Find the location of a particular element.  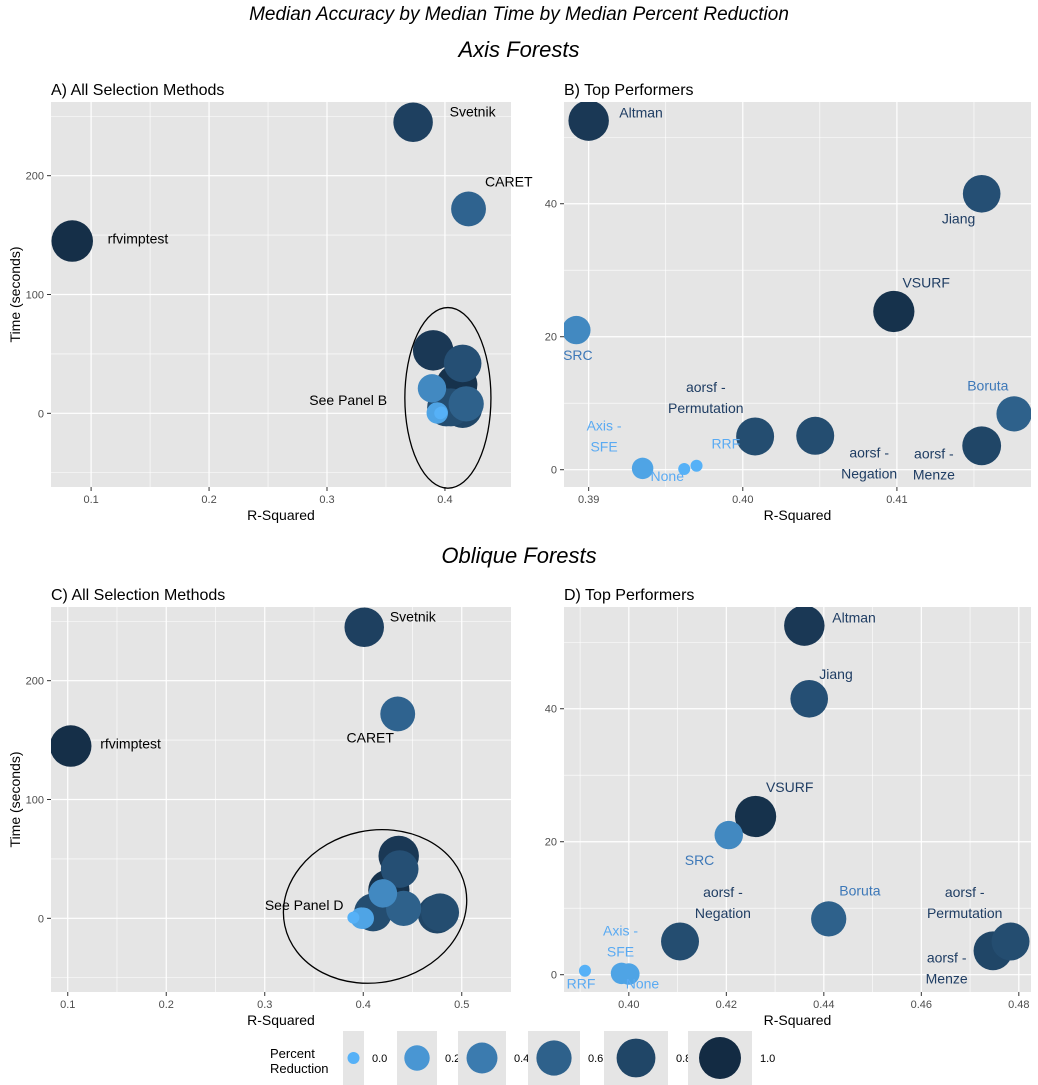

legend-label: 0.4 is located at coordinates (521, 1059).